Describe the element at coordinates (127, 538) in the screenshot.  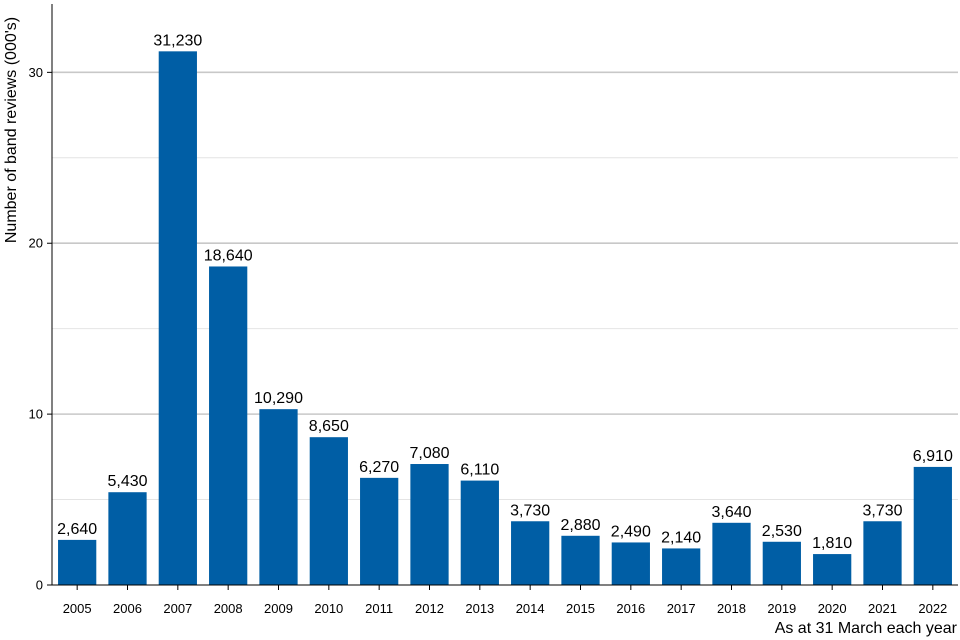
I see `bar-2006` at that location.